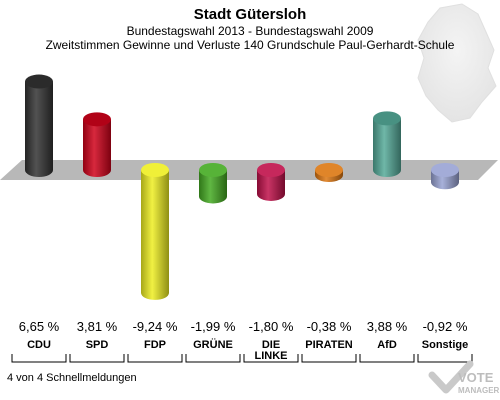 Image resolution: width=500 pixels, height=400 pixels. What do you see at coordinates (271, 345) in the screenshot?
I see `category-label: DIE` at bounding box center [271, 345].